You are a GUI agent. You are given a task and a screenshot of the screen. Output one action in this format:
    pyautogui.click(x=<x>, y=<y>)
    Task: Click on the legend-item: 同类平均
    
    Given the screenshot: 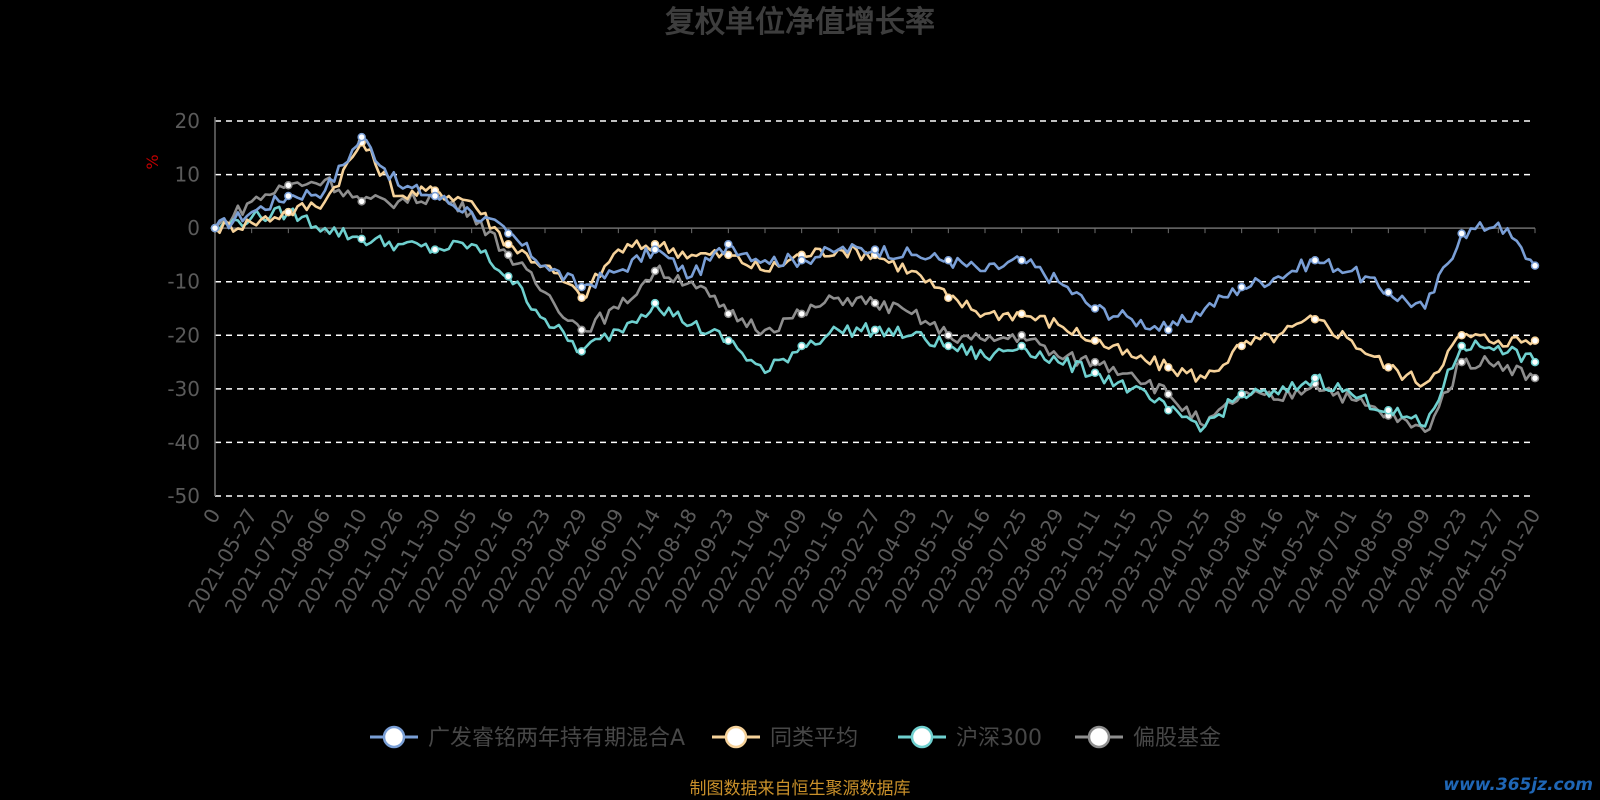 What is the action you would take?
    pyautogui.click(x=785, y=738)
    